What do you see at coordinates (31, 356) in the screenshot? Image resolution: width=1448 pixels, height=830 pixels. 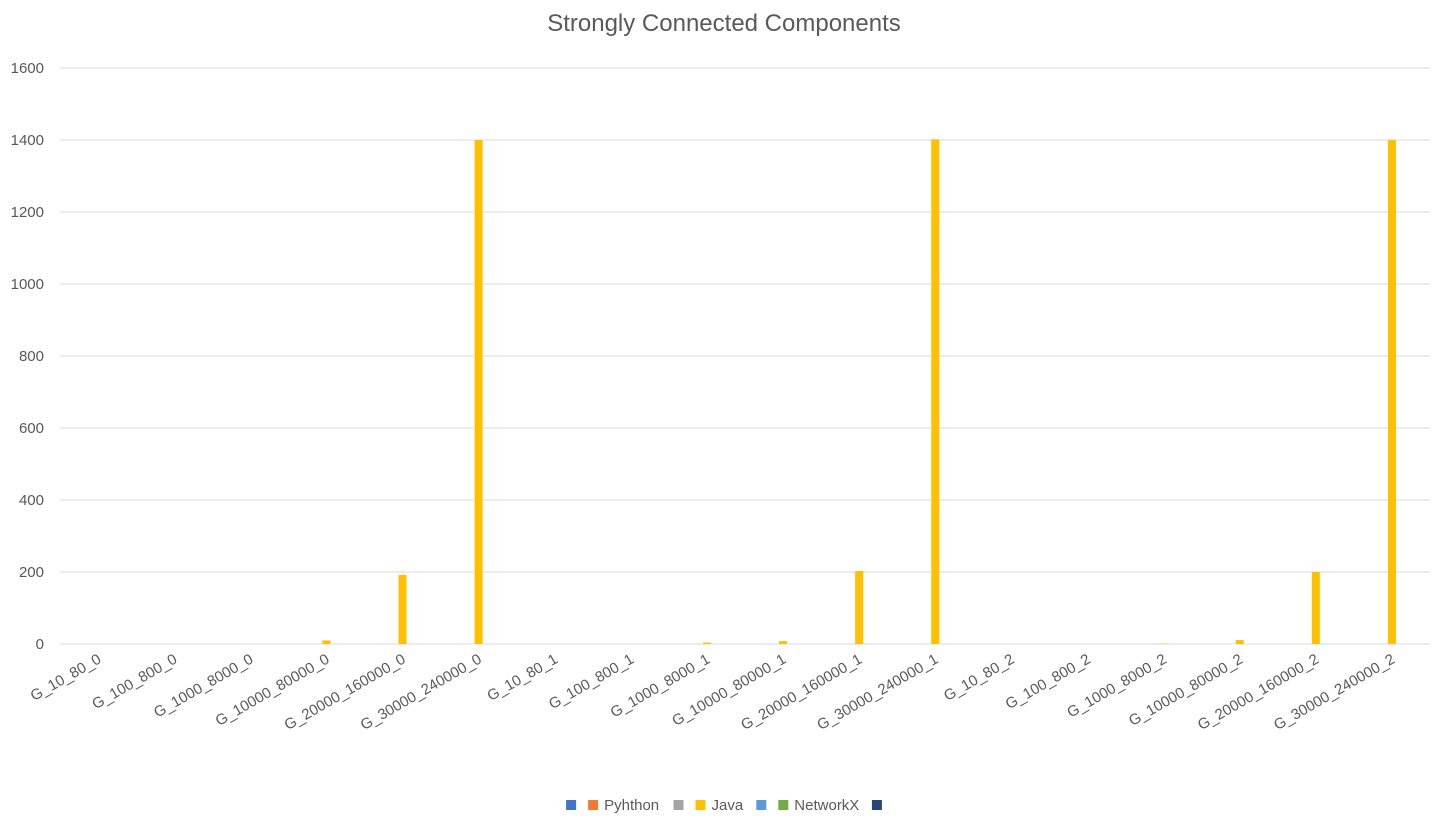 I see `y-tick-label: 800` at bounding box center [31, 356].